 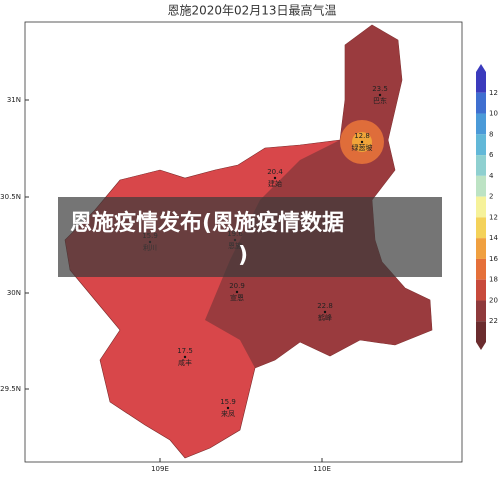 What do you see at coordinates (243, 255) in the screenshot?
I see `overlay-text: )` at bounding box center [243, 255].